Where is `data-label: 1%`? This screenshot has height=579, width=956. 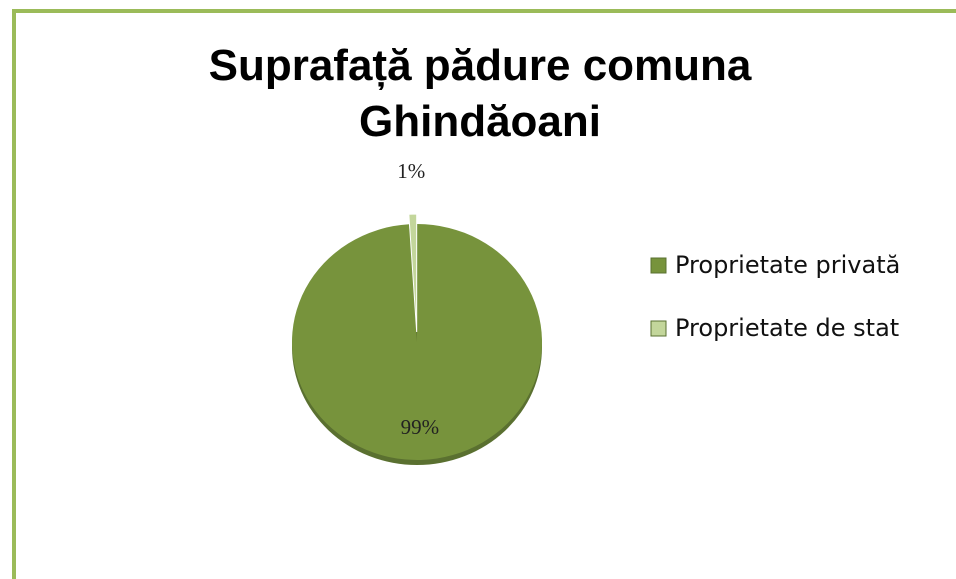 data-label: 1% is located at coordinates (411, 171).